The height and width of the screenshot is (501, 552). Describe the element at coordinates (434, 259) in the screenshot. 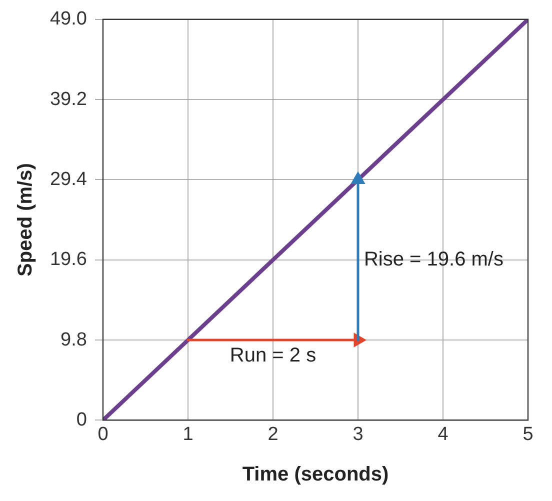

I see `annotation: Rise = 19.6 m/s` at that location.